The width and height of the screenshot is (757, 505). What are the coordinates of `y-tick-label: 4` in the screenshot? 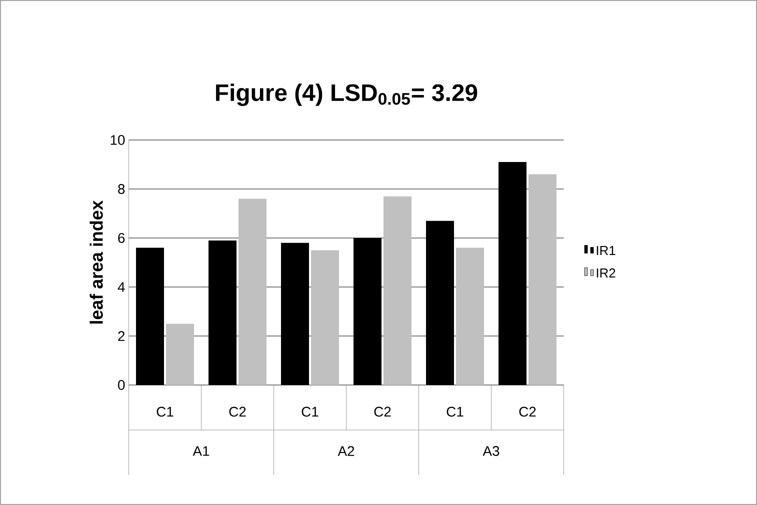 It's located at (121, 287).